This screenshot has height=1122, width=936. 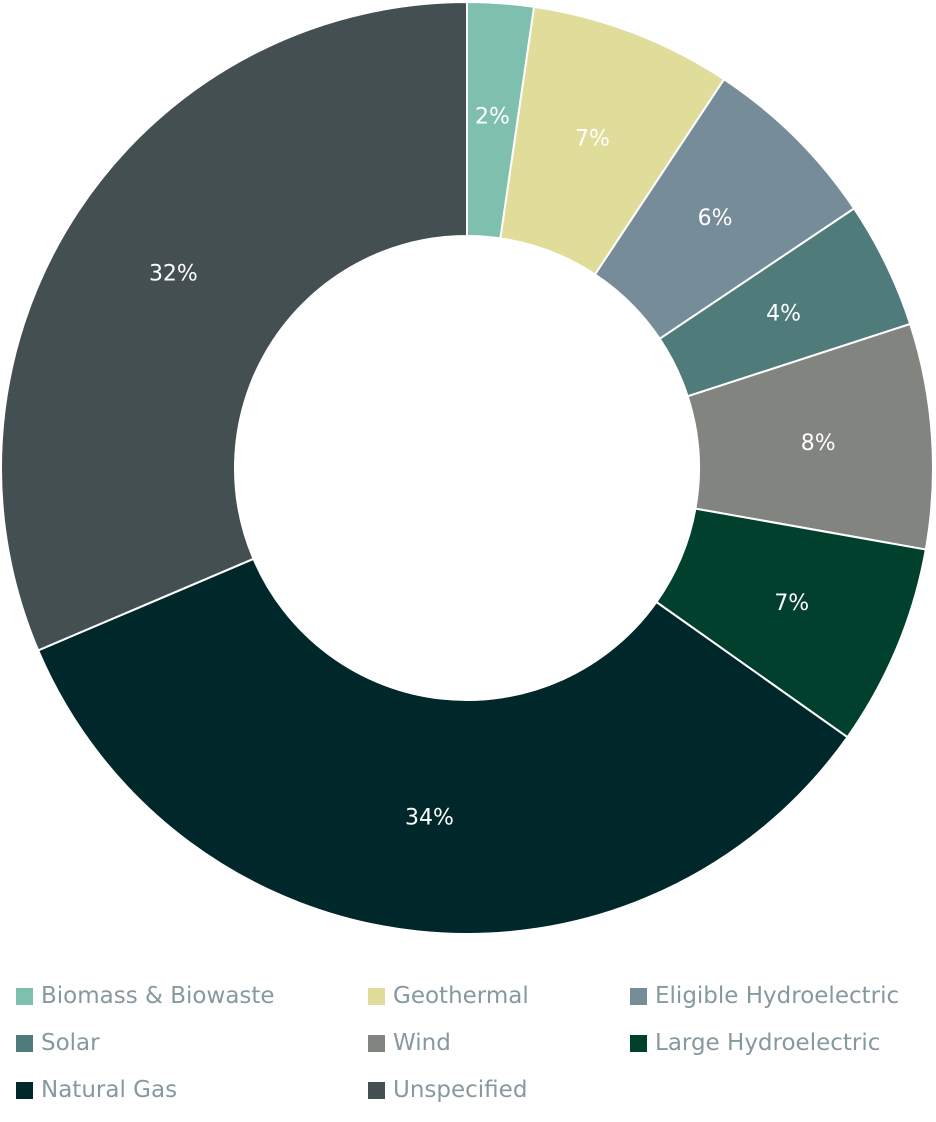 I want to click on legend-item-biomass-and-biowaste: Biomass & Biowaste, so click(x=192, y=996).